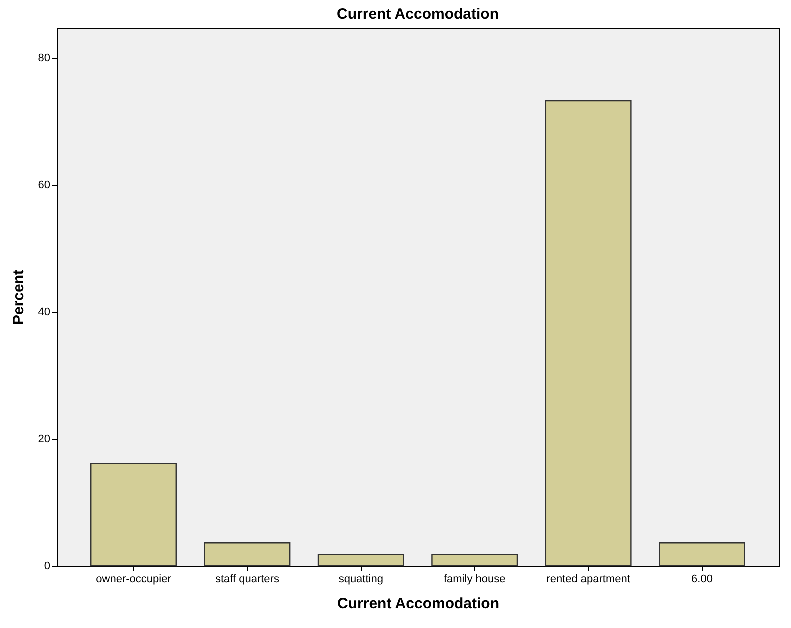 The width and height of the screenshot is (791, 628). Describe the element at coordinates (47, 566) in the screenshot. I see `y-tick-label: 0` at that location.